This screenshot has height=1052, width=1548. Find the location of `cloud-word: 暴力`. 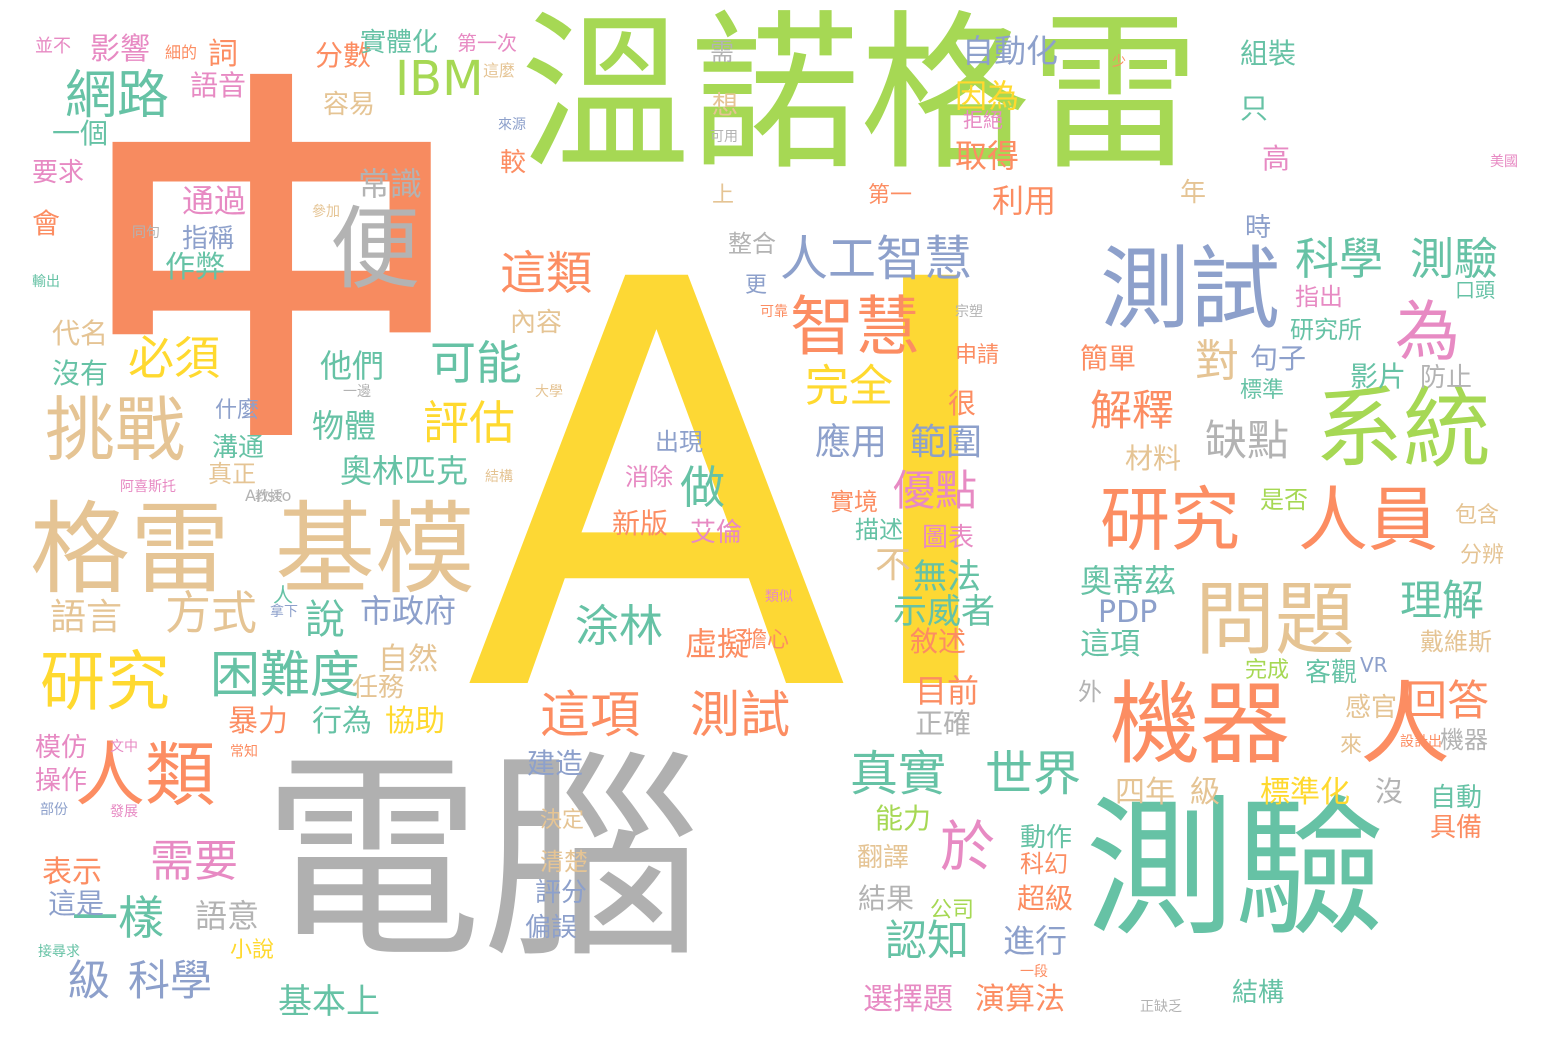

cloud-word: 暴力 is located at coordinates (258, 721).